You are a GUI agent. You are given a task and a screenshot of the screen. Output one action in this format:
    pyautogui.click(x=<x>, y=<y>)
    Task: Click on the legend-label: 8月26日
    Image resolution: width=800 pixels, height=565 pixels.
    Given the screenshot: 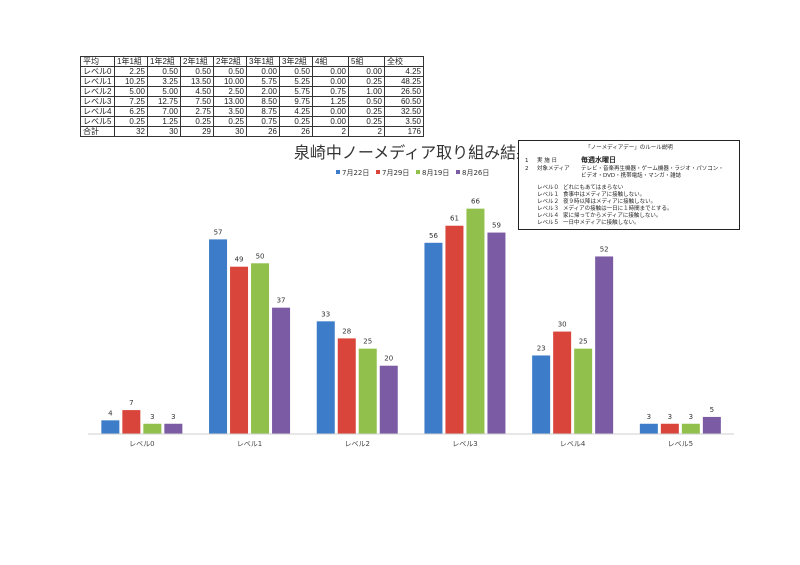 What is the action you would take?
    pyautogui.click(x=475, y=173)
    